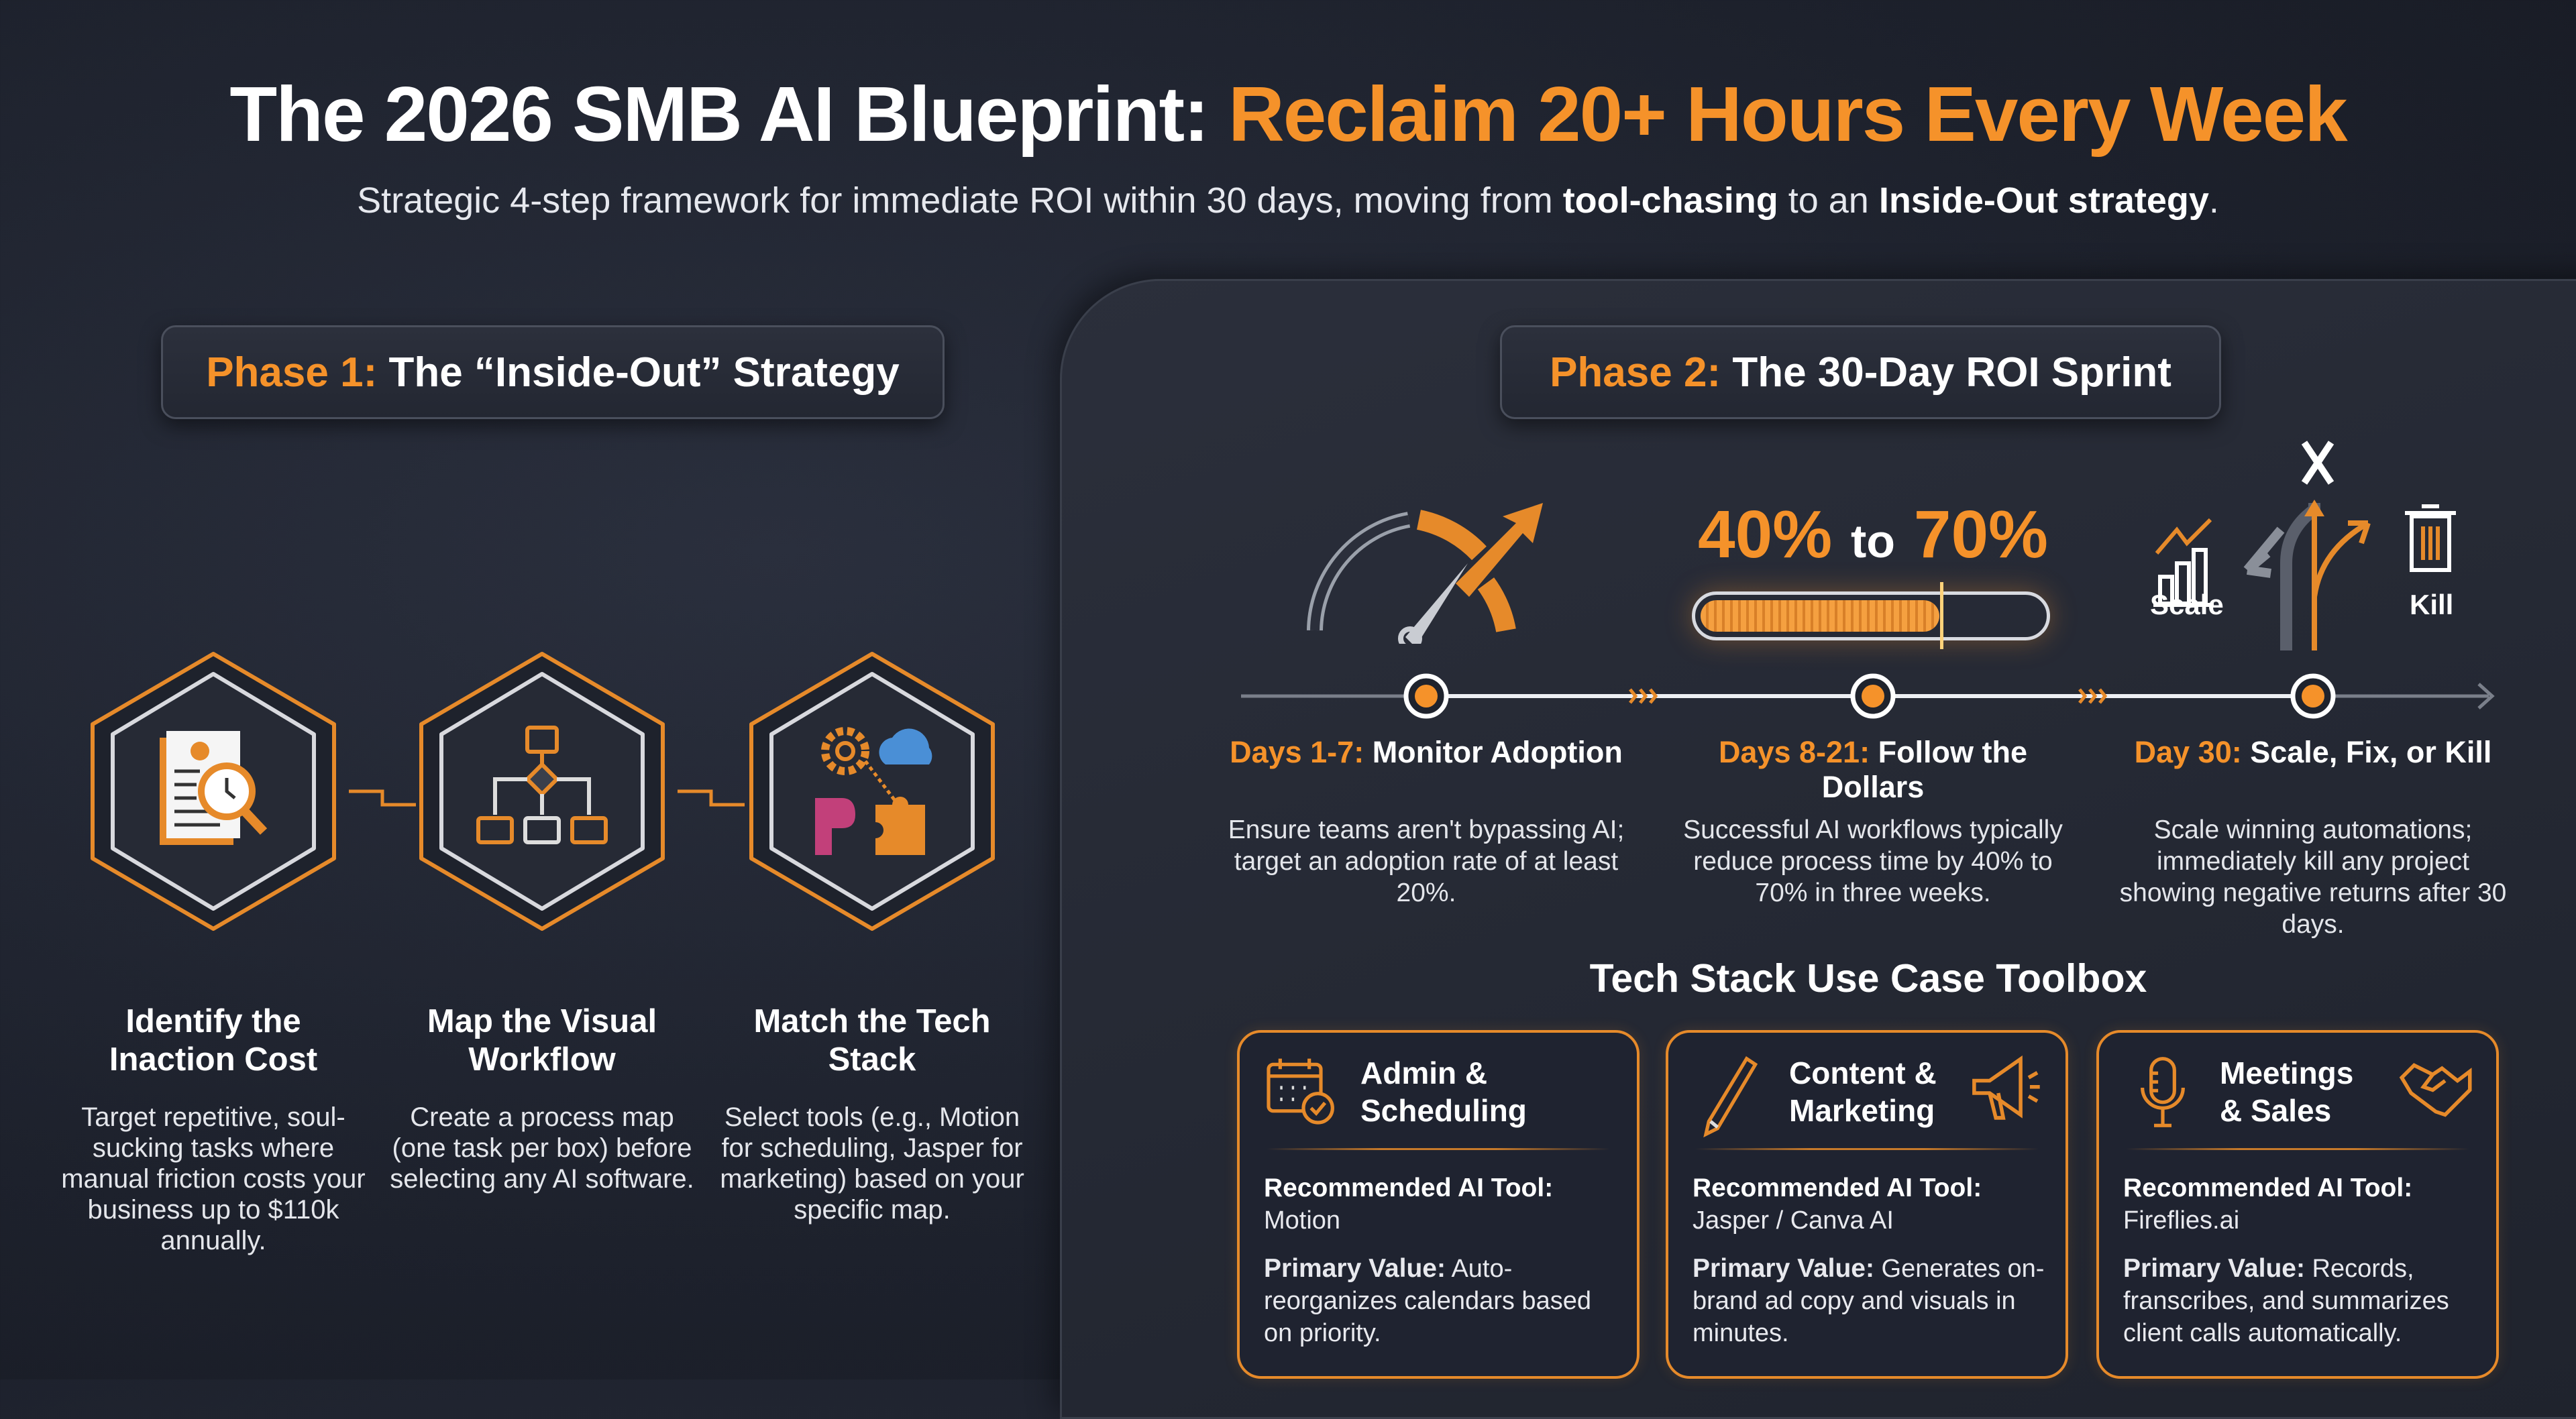  Describe the element at coordinates (2187, 605) in the screenshot. I see `scale-label: Scale` at that location.